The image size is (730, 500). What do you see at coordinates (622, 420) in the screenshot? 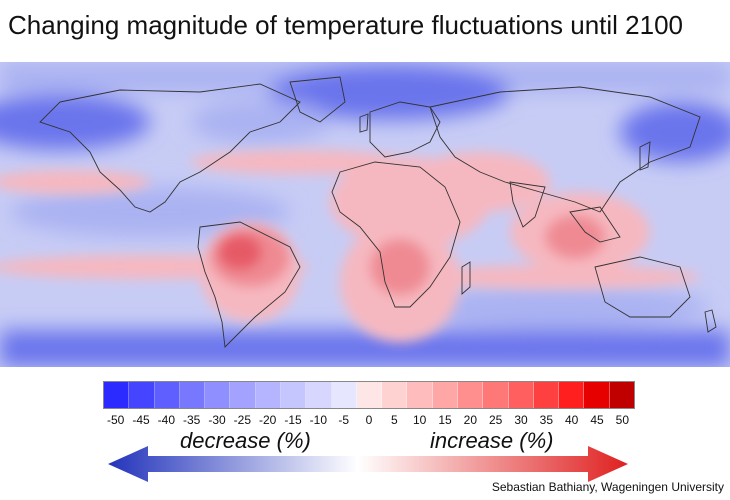
I see `color-scale-tick-label: 50` at bounding box center [622, 420].